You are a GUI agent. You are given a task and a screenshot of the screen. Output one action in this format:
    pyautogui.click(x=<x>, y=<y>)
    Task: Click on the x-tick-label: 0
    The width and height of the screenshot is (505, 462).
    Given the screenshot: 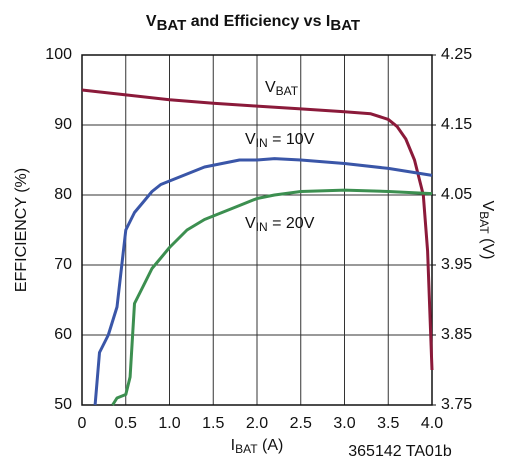 What is the action you would take?
    pyautogui.click(x=82, y=423)
    